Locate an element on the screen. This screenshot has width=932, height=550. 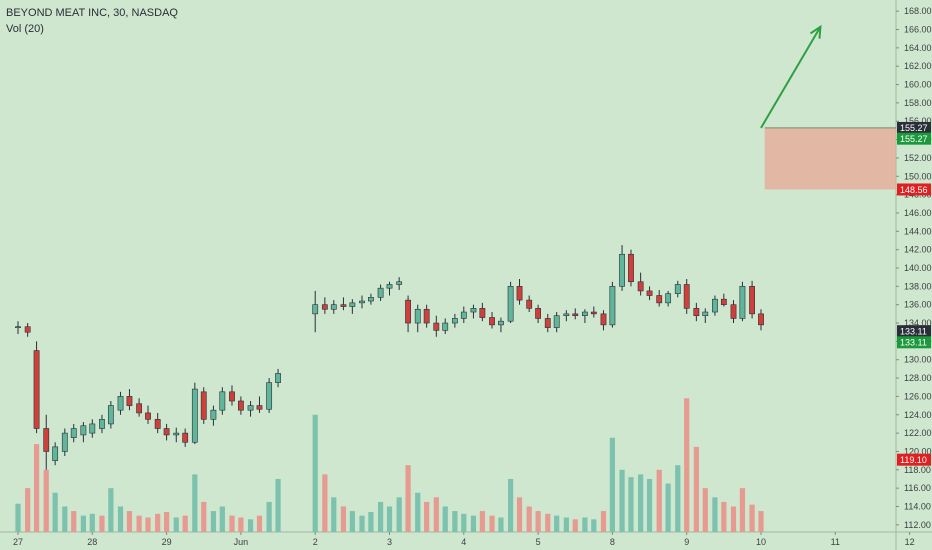
y-tick-label: 112.00 is located at coordinates (917, 525).